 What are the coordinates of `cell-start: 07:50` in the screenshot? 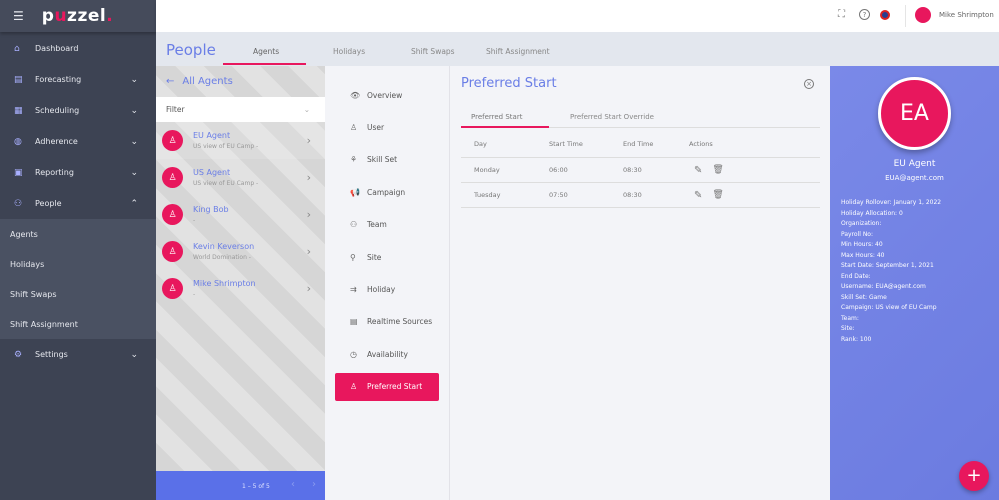 It's located at (558, 195).